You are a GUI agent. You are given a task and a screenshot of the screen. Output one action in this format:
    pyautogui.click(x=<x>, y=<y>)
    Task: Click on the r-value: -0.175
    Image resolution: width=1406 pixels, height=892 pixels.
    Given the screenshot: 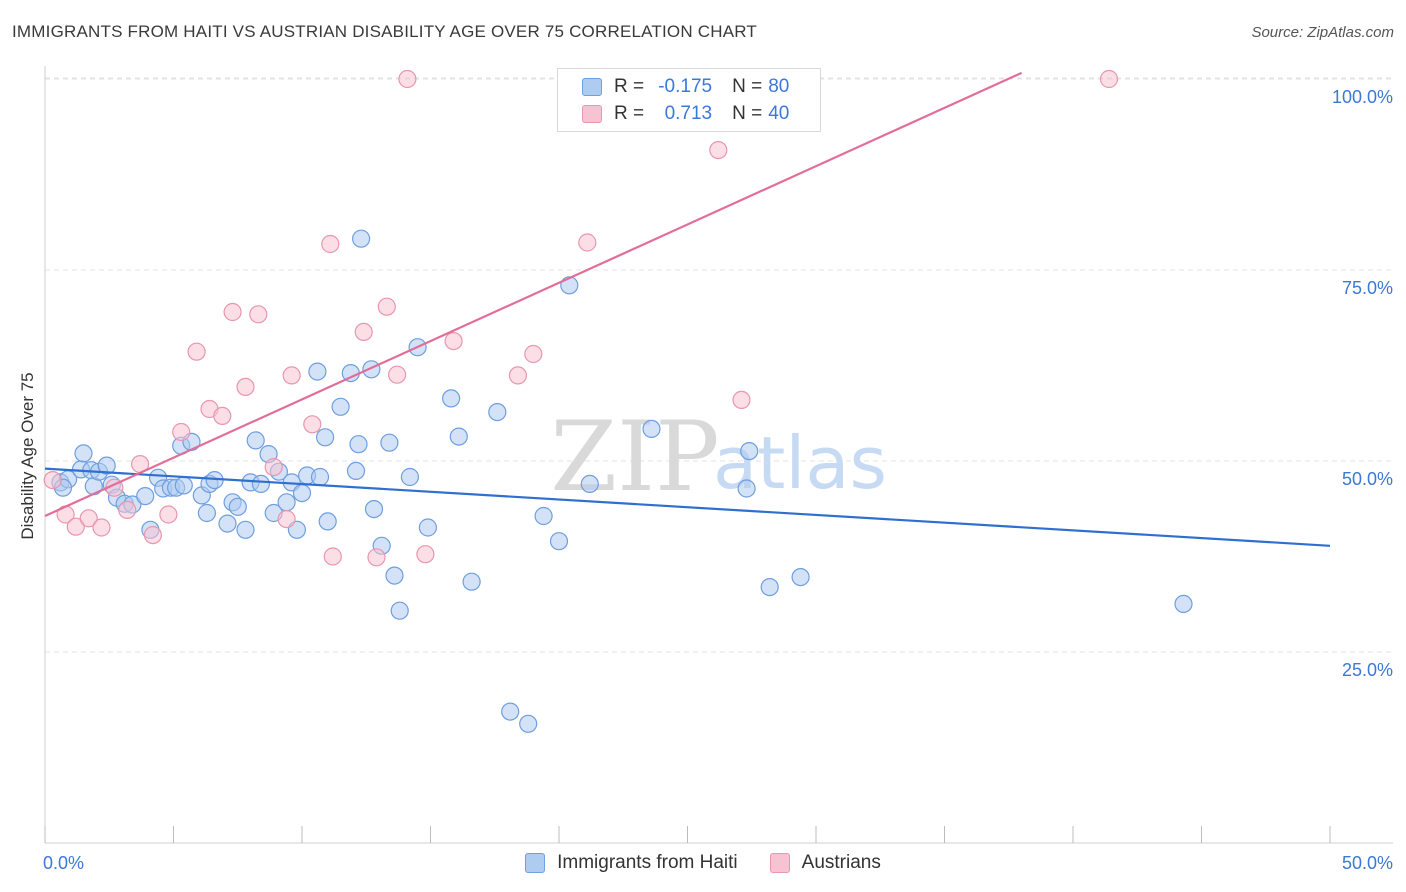 What is the action you would take?
    pyautogui.click(x=685, y=86)
    